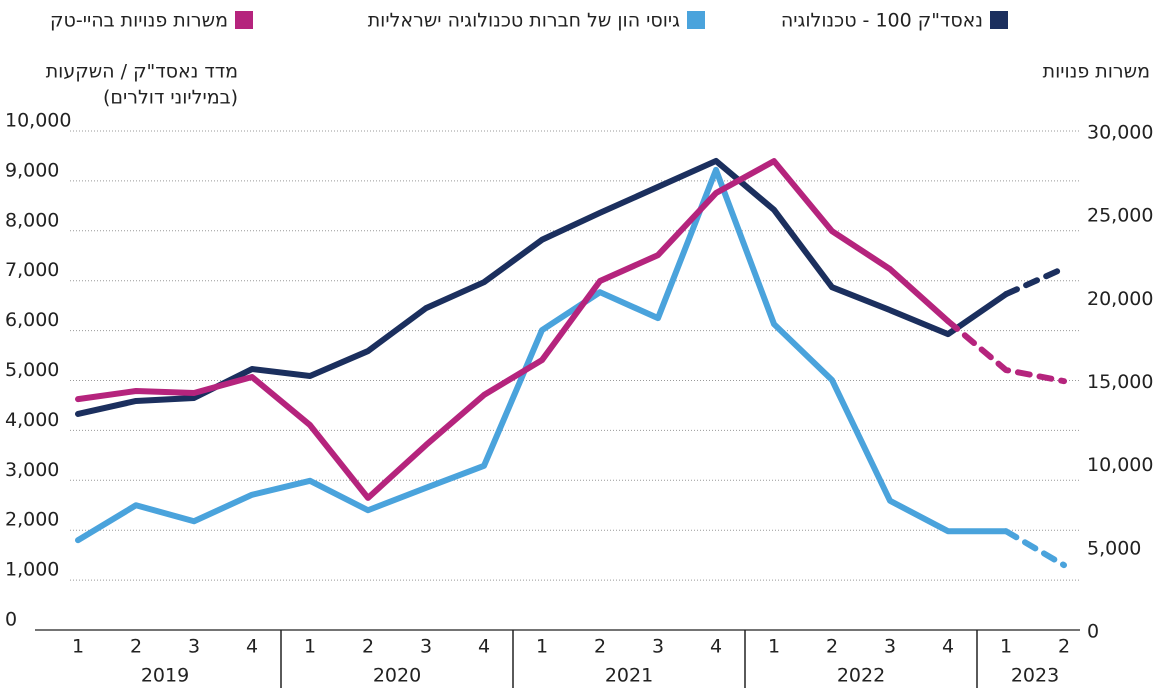 This screenshot has height=688, width=1156. Describe the element at coordinates (142, 72) in the screenshot. I see `y-axis-title: מדד נאסד"ק / השקעות` at that location.